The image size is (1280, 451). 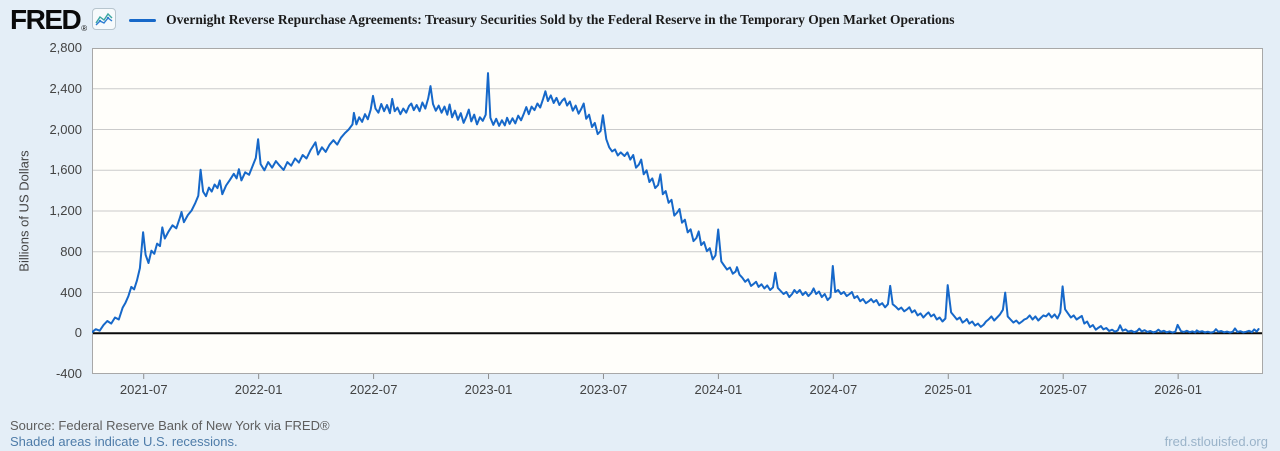 I want to click on fred-logo: FRED, so click(x=46, y=19).